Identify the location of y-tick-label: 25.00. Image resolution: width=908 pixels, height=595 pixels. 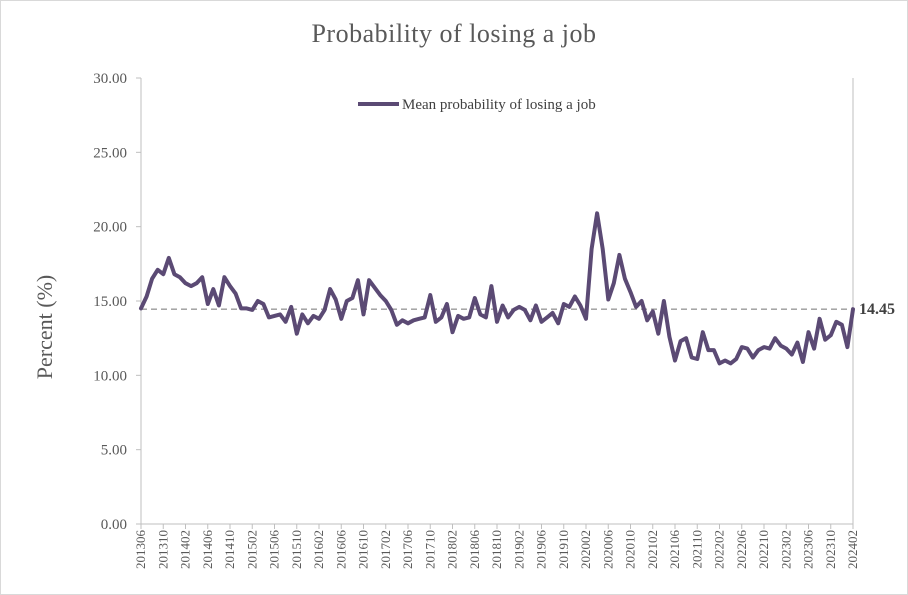
(110, 153).